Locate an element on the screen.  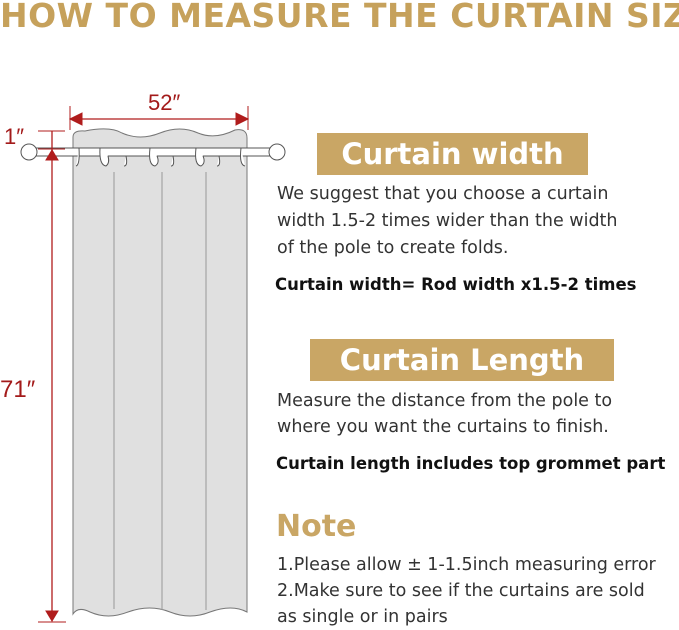
grommet-height-label: 1″ is located at coordinates (14, 136).